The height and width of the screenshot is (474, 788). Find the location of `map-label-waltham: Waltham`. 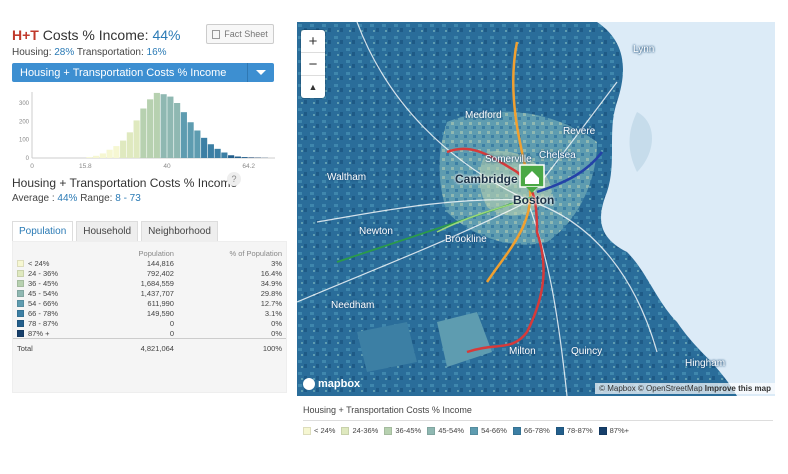

map-label-waltham: Waltham is located at coordinates (347, 177).